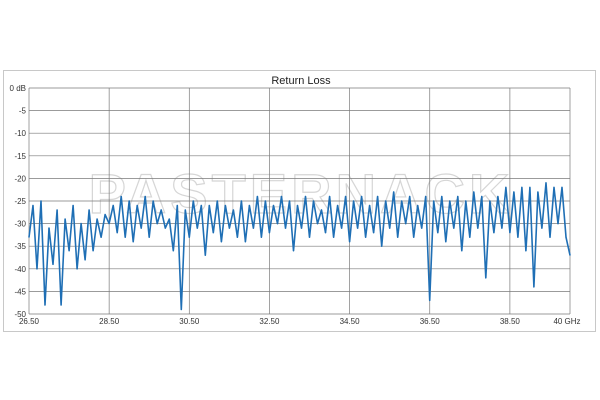 The image size is (600, 400). What do you see at coordinates (29, 321) in the screenshot?
I see `x-tick-label: 26.50` at bounding box center [29, 321].